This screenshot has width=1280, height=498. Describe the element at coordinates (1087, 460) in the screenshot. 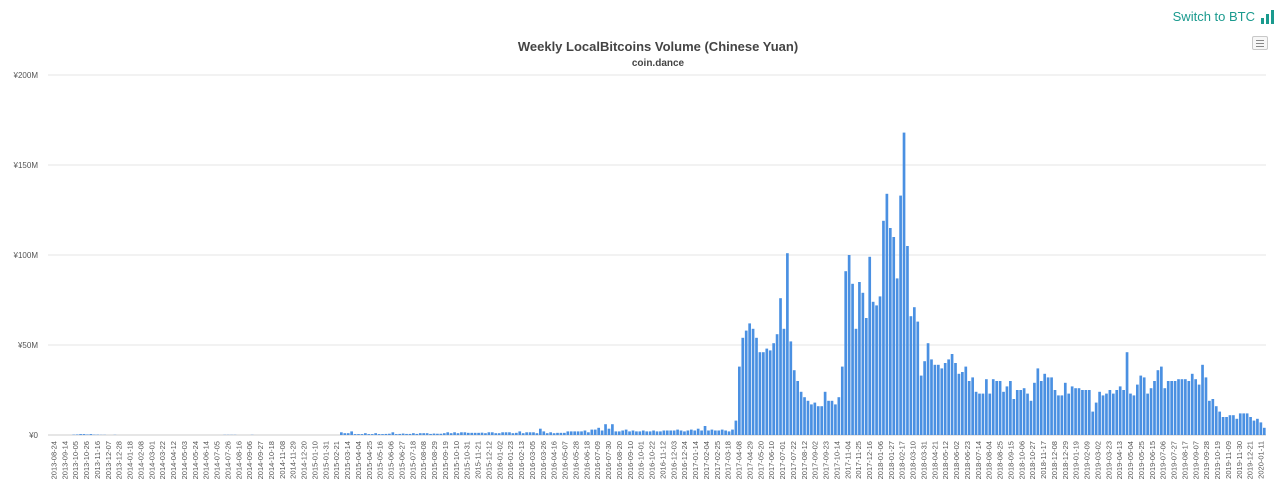

I see `x-tick-label: 2019-02-09` at that location.